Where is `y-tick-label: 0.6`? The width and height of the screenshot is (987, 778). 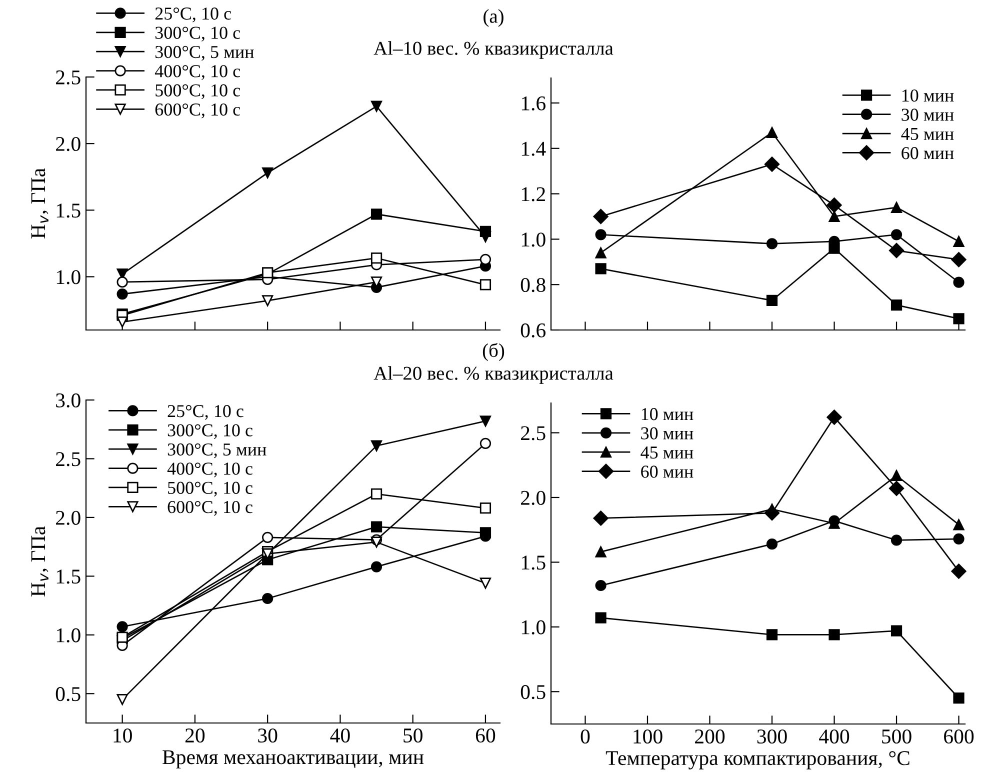 y-tick-label: 0.6 is located at coordinates (533, 330).